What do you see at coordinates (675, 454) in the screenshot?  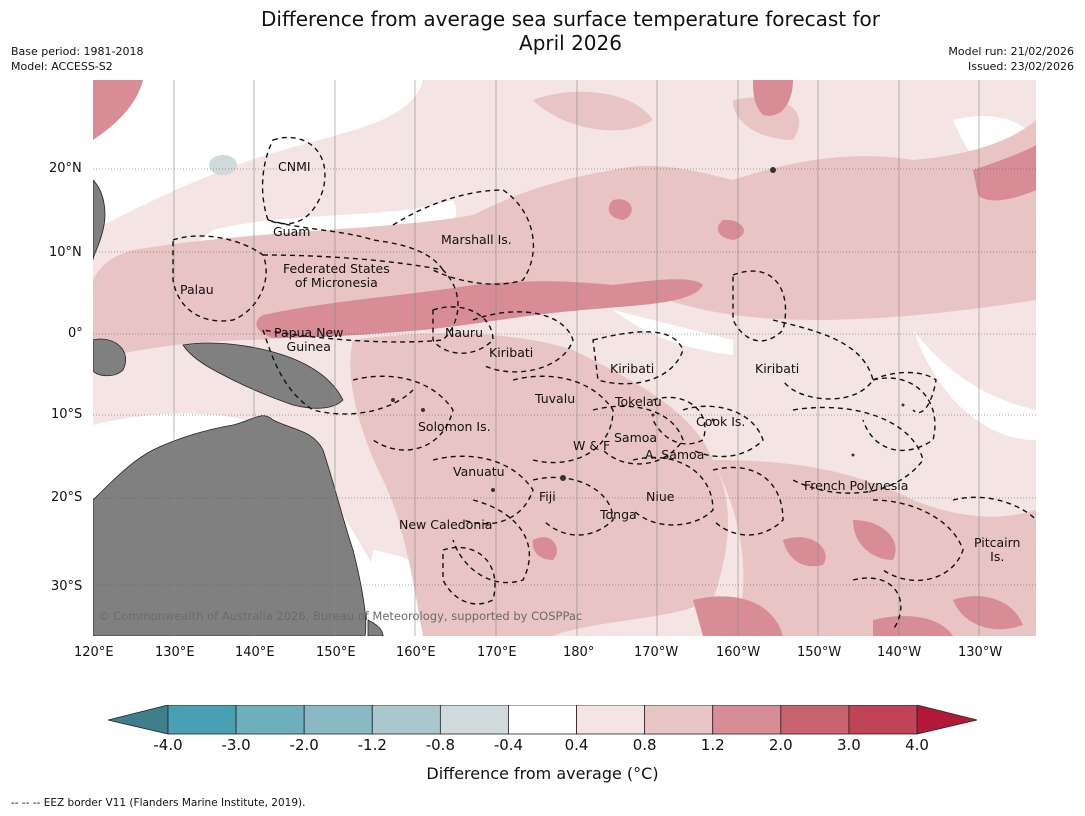 I see `label-american-samoa: A. Samoa` at bounding box center [675, 454].